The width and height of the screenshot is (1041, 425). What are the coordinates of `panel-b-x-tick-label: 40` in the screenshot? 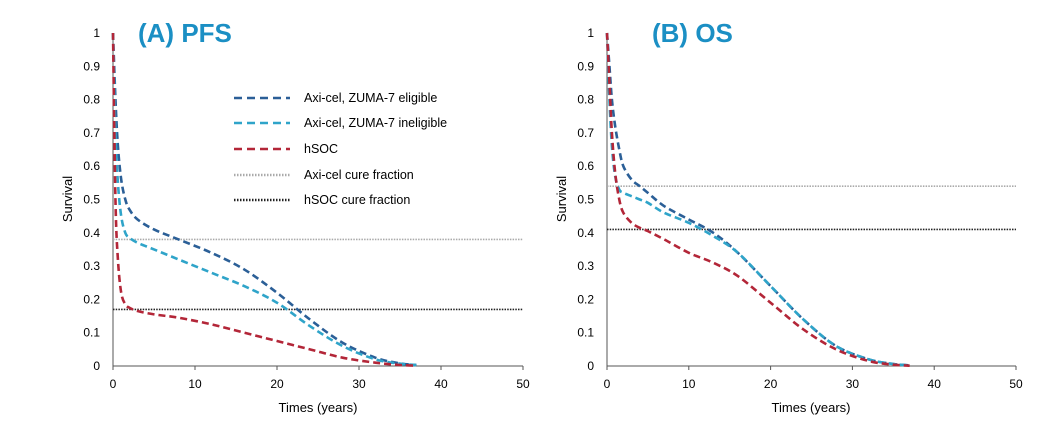 It's located at (935, 384).